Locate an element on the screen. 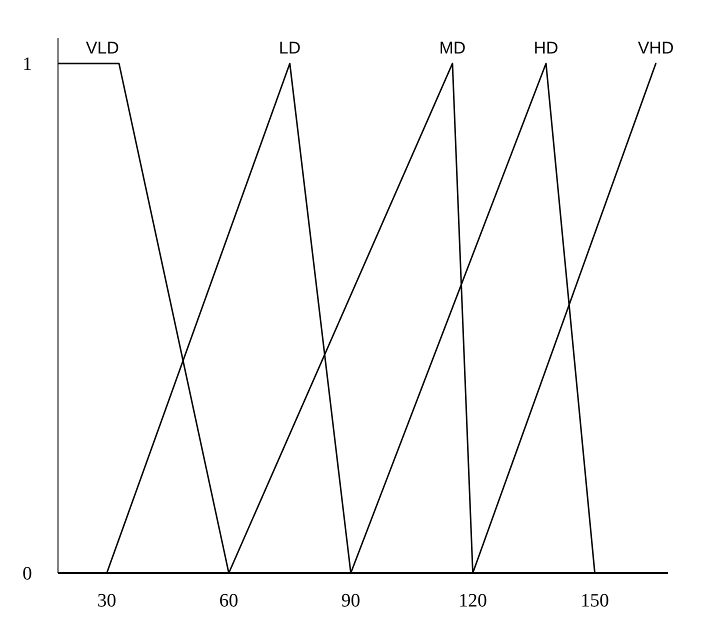 Image resolution: width=710 pixels, height=643 pixels. series-label: VHD is located at coordinates (656, 48).